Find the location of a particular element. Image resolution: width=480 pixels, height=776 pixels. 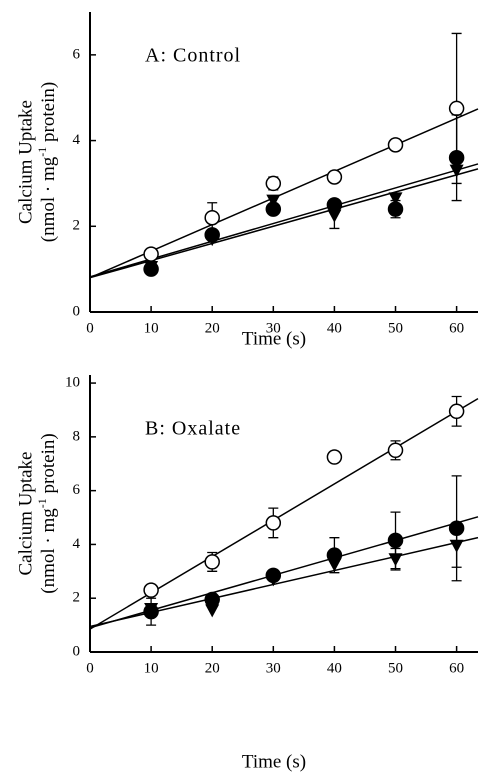

y-tick-label: 8 is located at coordinates (77, 436).